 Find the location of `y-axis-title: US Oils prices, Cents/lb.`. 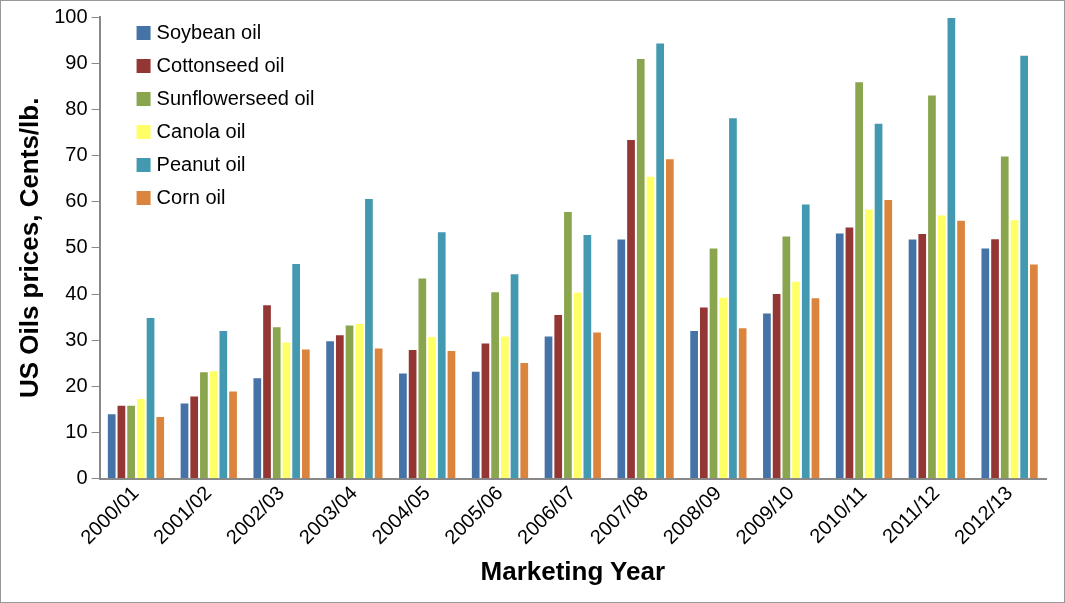

y-axis-title: US Oils prices, Cents/lb. is located at coordinates (28, 248).